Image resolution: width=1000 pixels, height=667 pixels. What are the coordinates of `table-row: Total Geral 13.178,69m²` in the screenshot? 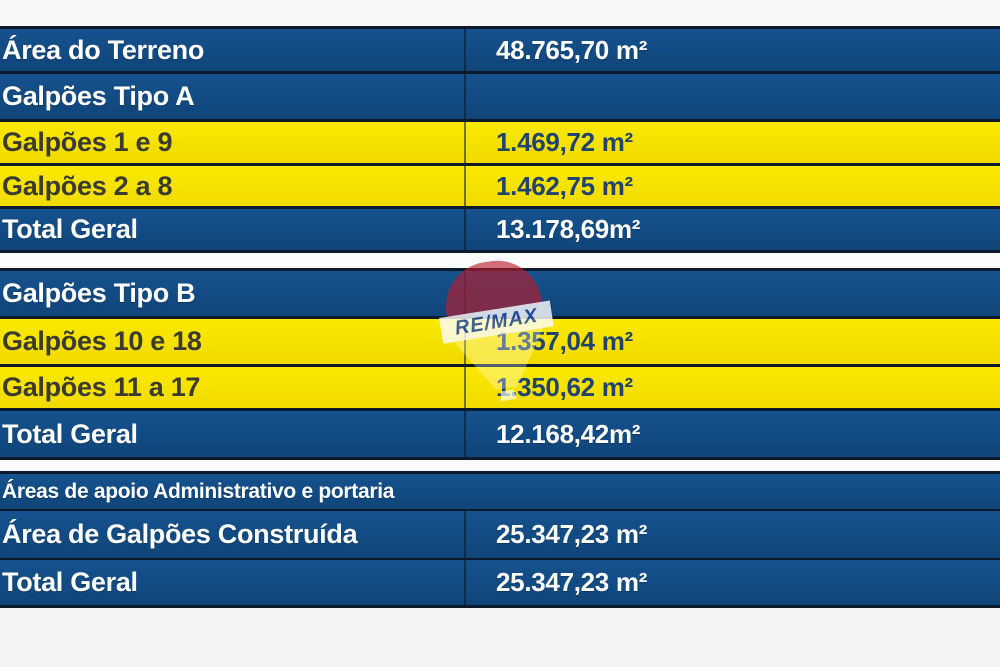 It's located at (500, 228).